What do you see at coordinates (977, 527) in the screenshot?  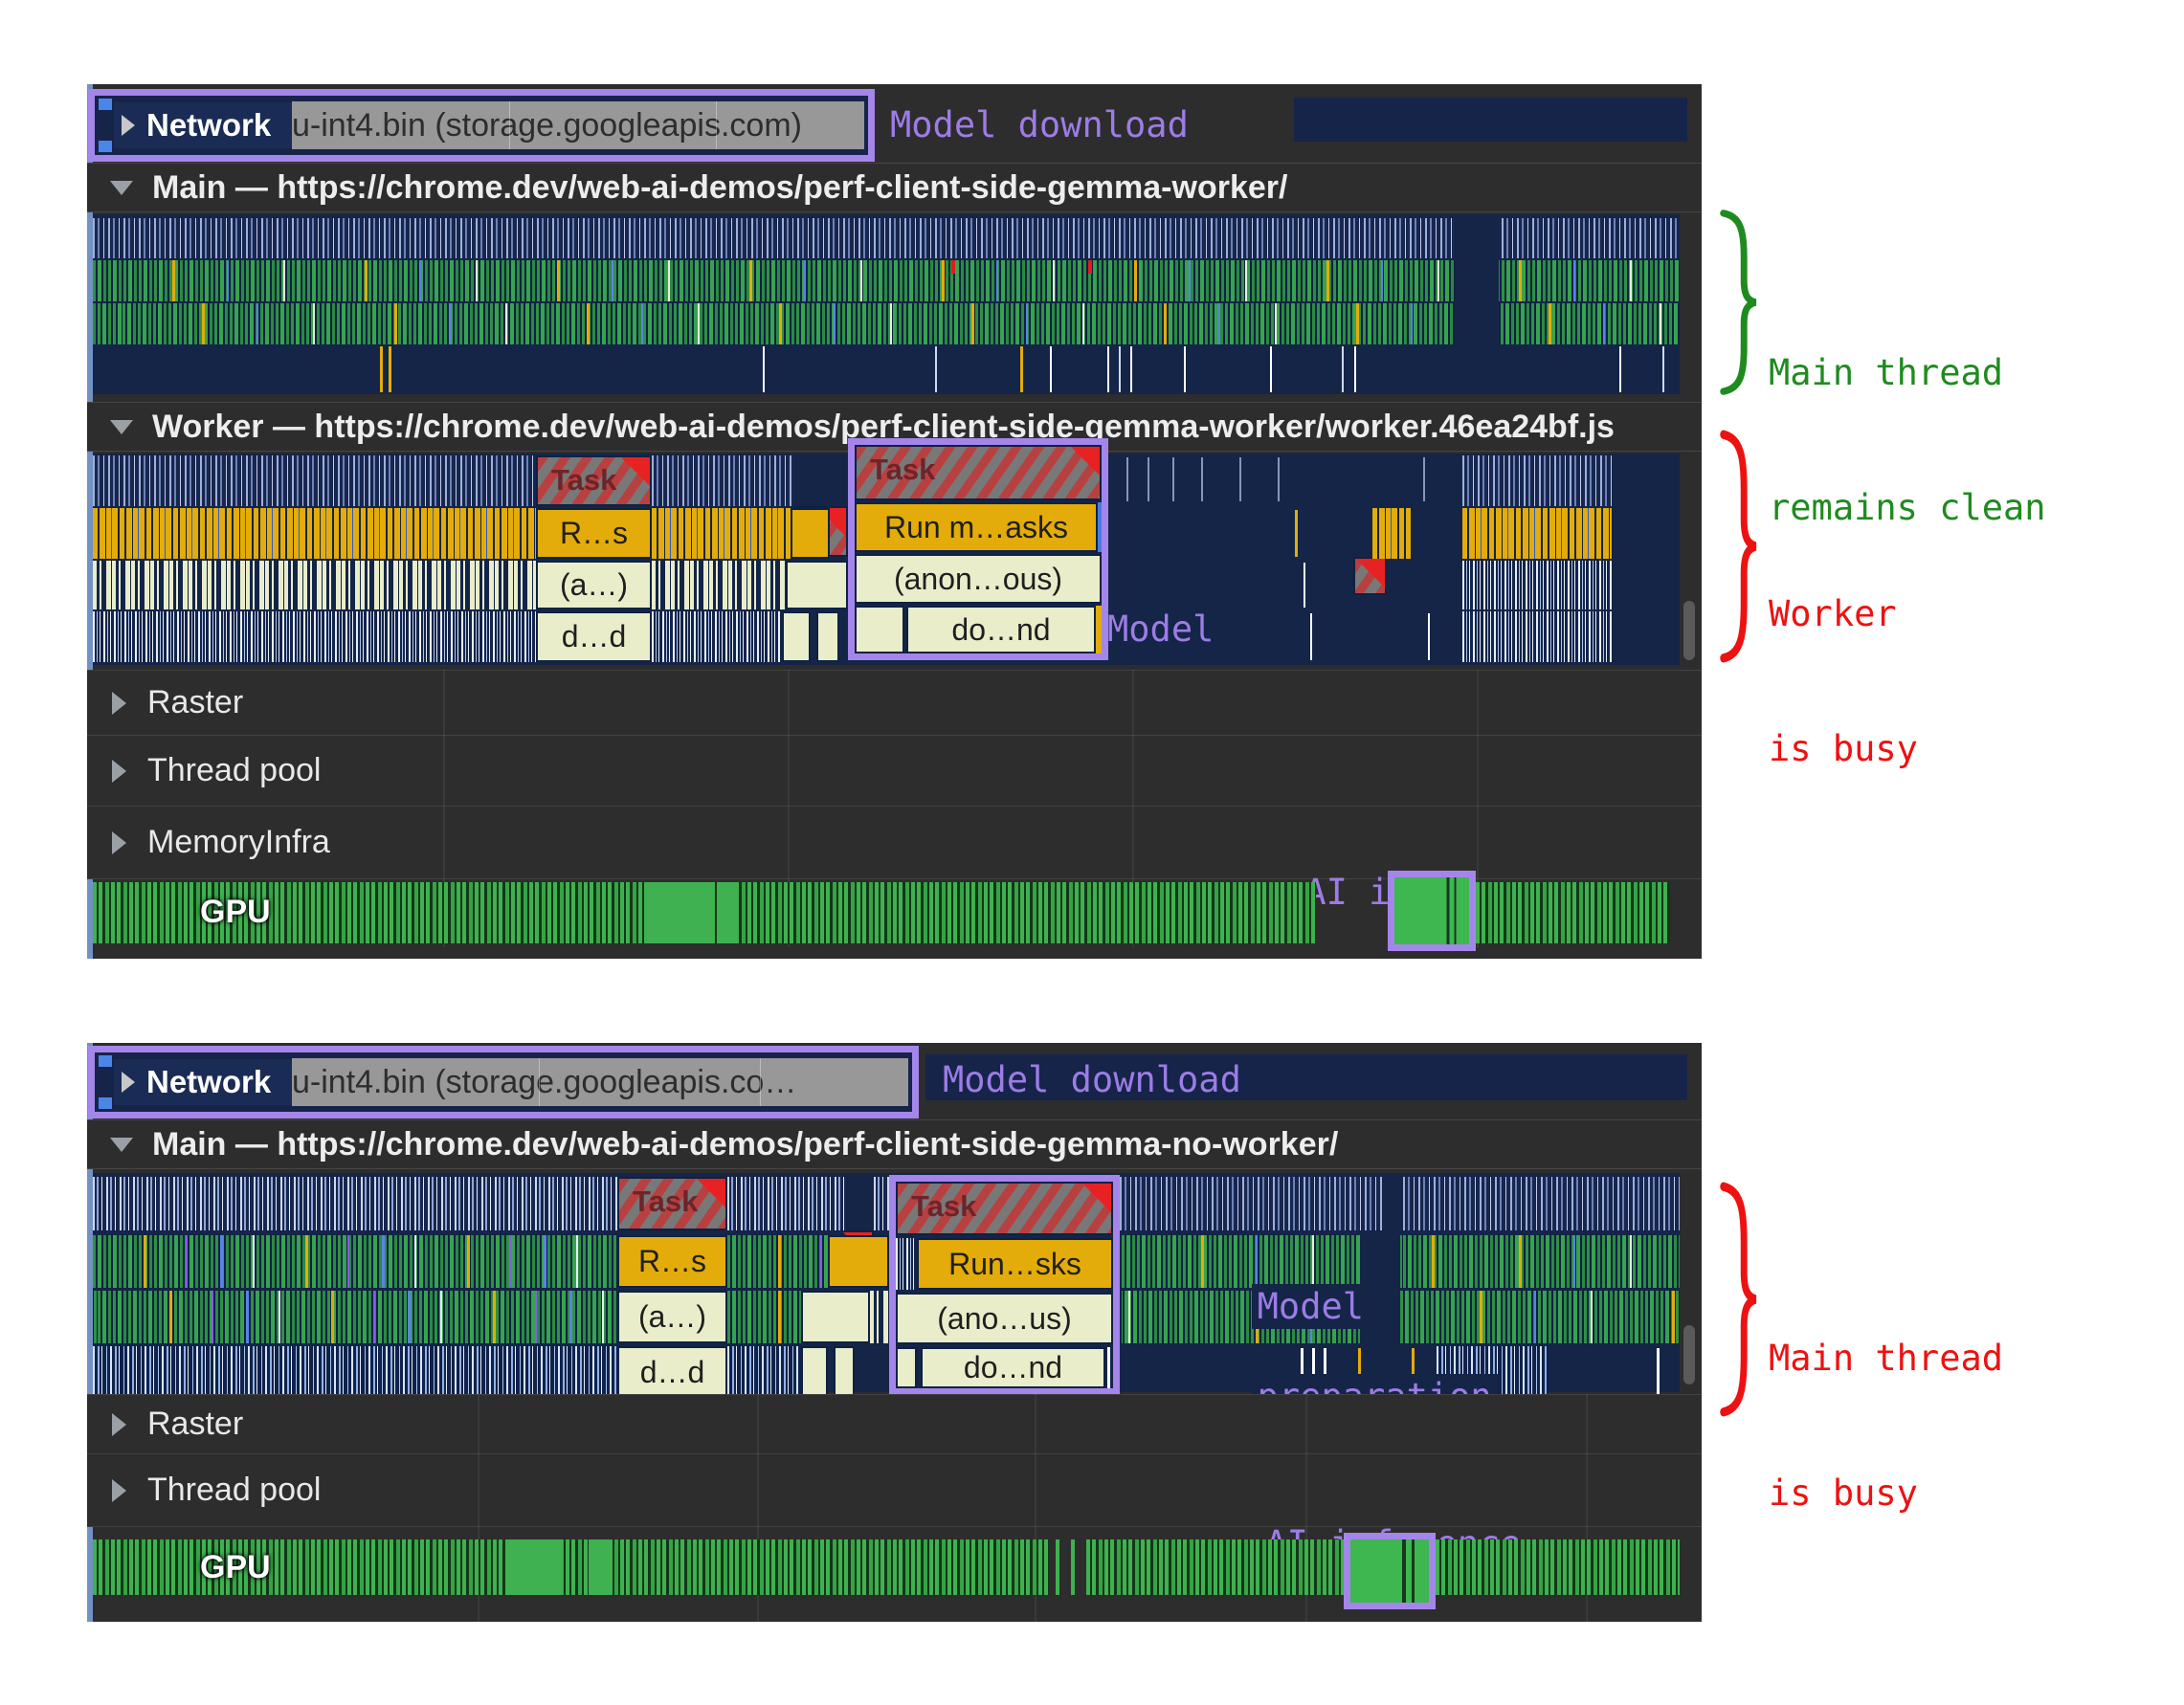 I see `frame-block: Run m…asks` at bounding box center [977, 527].